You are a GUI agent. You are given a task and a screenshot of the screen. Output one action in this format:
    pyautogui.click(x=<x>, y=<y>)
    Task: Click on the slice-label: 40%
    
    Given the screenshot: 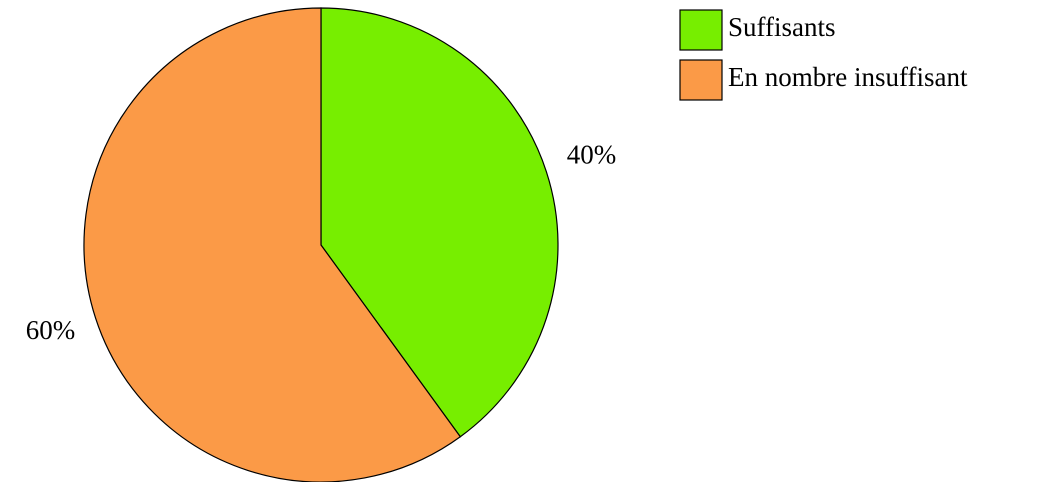 What is the action you would take?
    pyautogui.click(x=592, y=154)
    